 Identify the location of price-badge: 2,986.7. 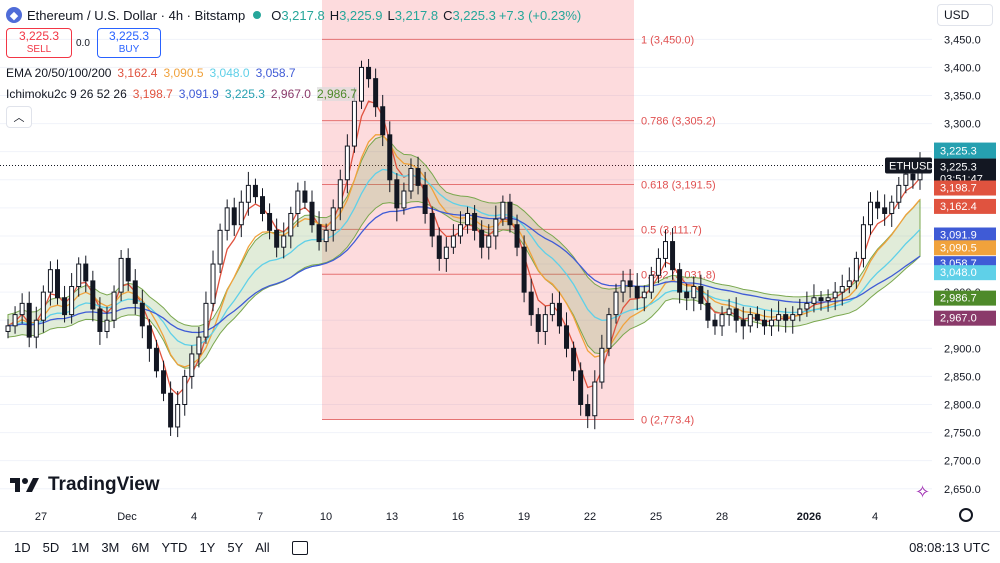
(958, 299).